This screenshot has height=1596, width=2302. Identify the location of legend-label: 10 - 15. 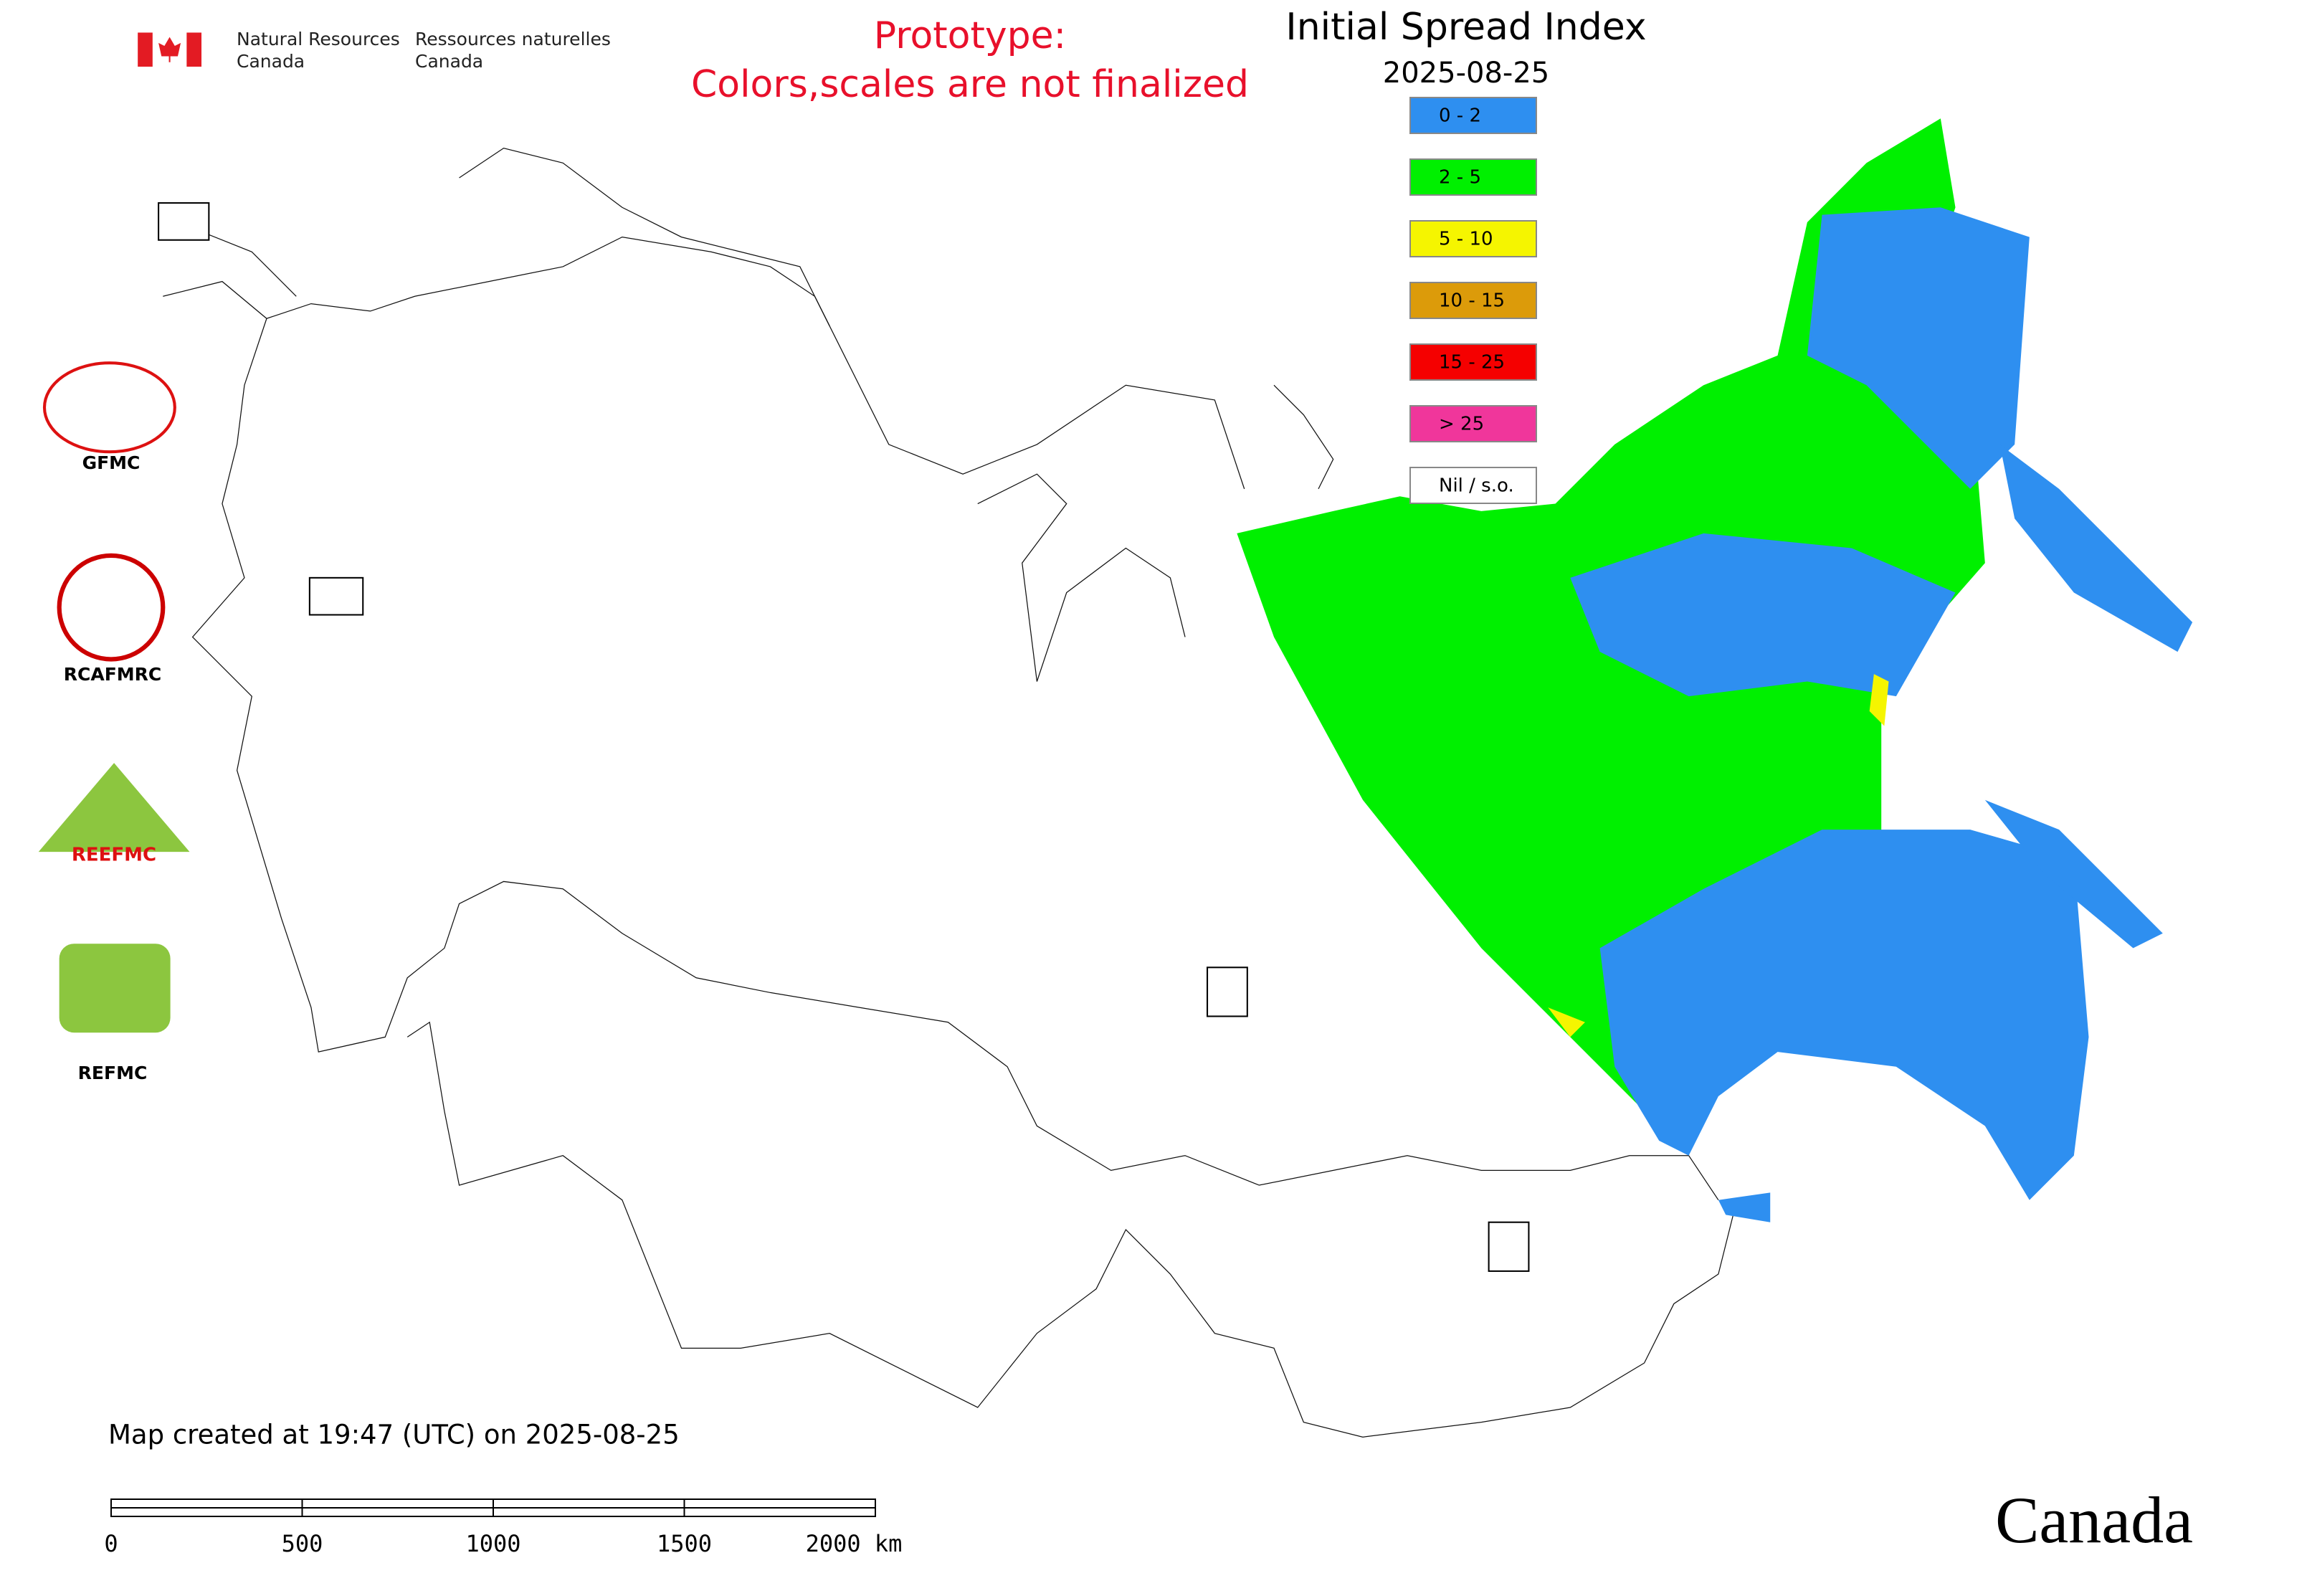
(1472, 301).